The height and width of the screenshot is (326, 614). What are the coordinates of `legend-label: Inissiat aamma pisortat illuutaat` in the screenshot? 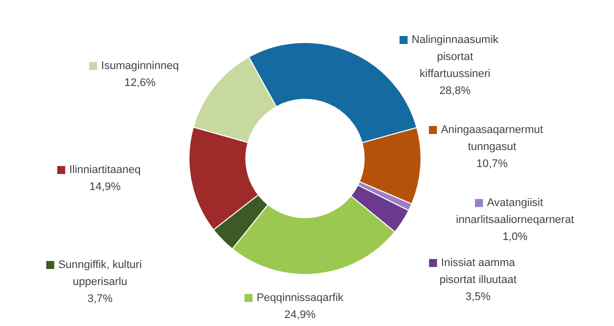 It's located at (478, 271).